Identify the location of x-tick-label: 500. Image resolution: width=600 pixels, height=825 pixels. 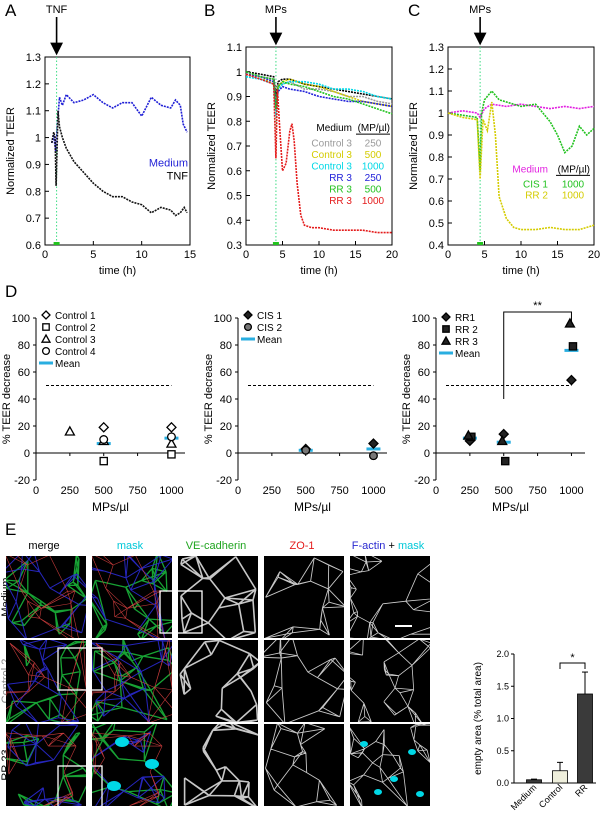
(504, 491).